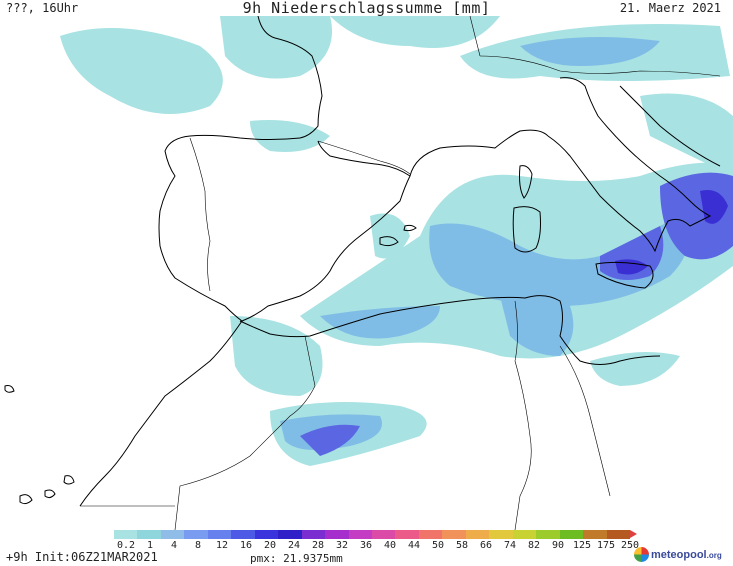 The image size is (733, 566). I want to click on coastline-france-west, so click(290, 77).